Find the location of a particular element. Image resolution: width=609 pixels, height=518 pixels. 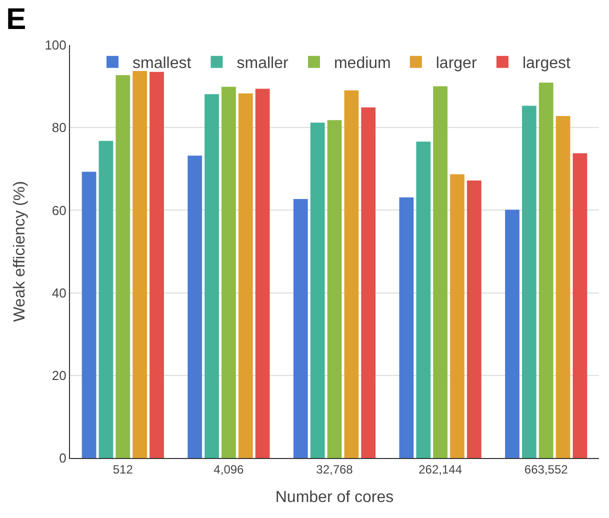

y-tick-label: 20 is located at coordinates (59, 375).